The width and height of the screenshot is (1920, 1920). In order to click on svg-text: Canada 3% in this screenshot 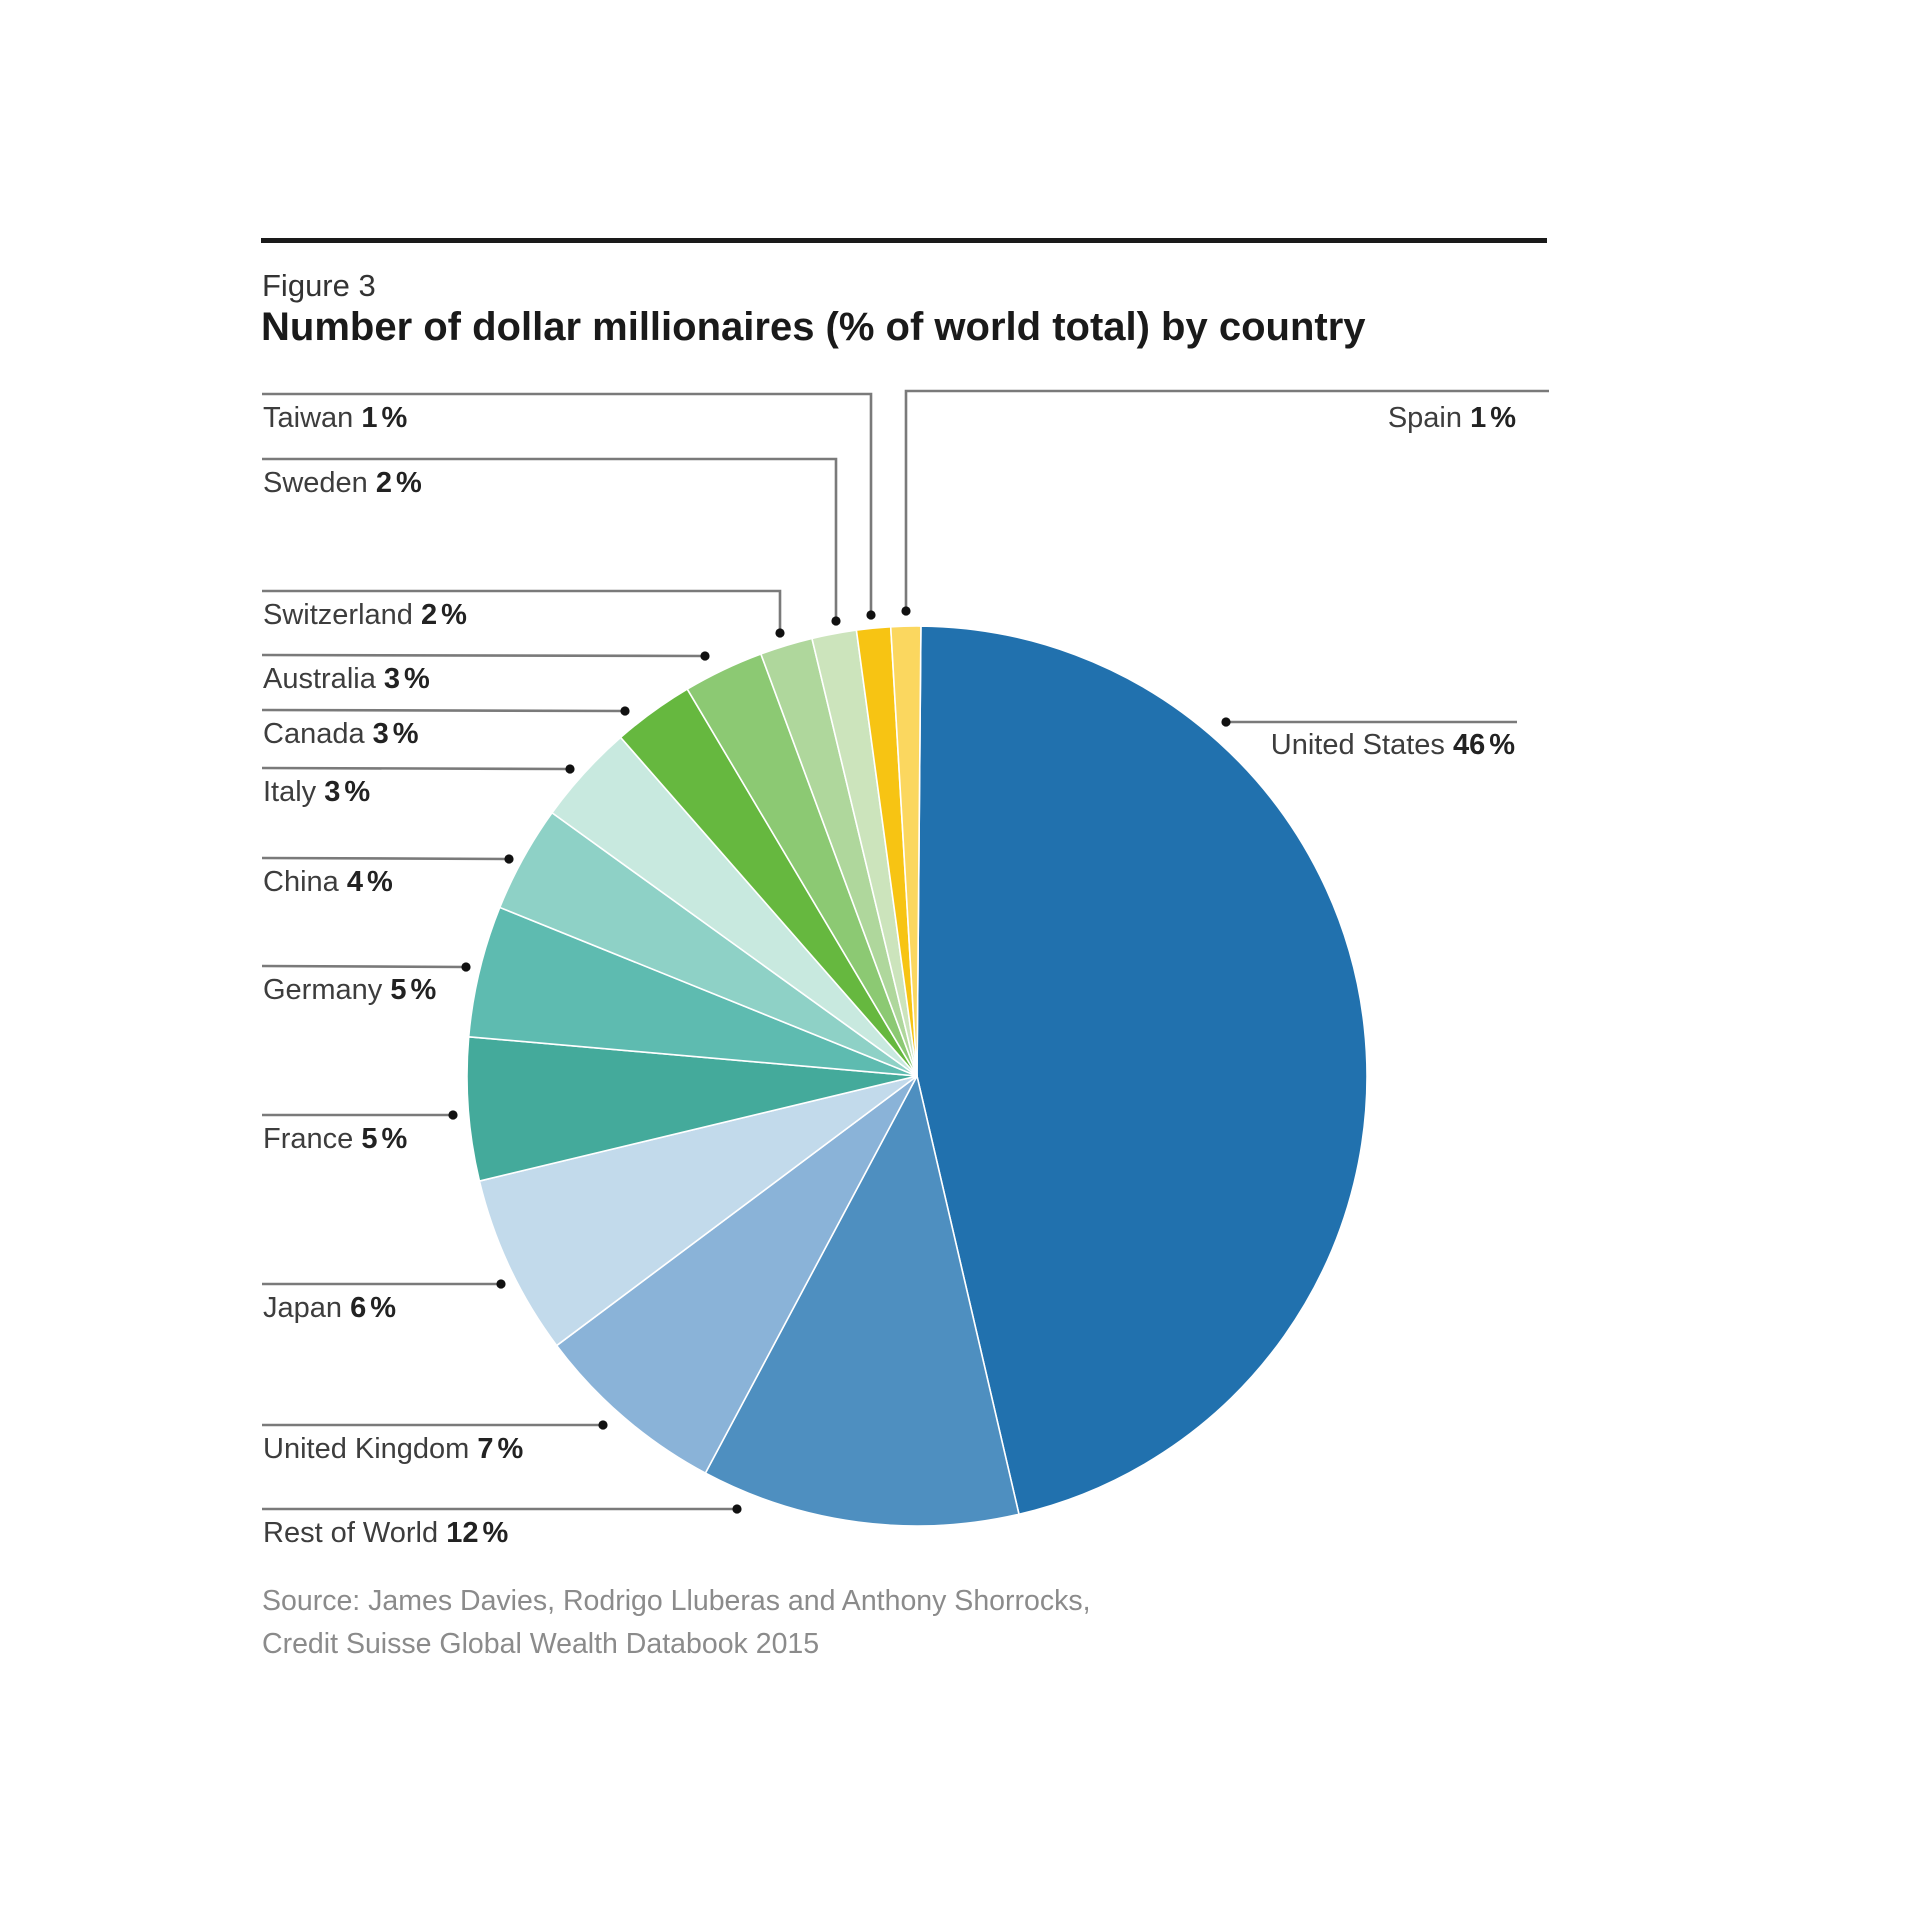, I will do `click(341, 734)`.